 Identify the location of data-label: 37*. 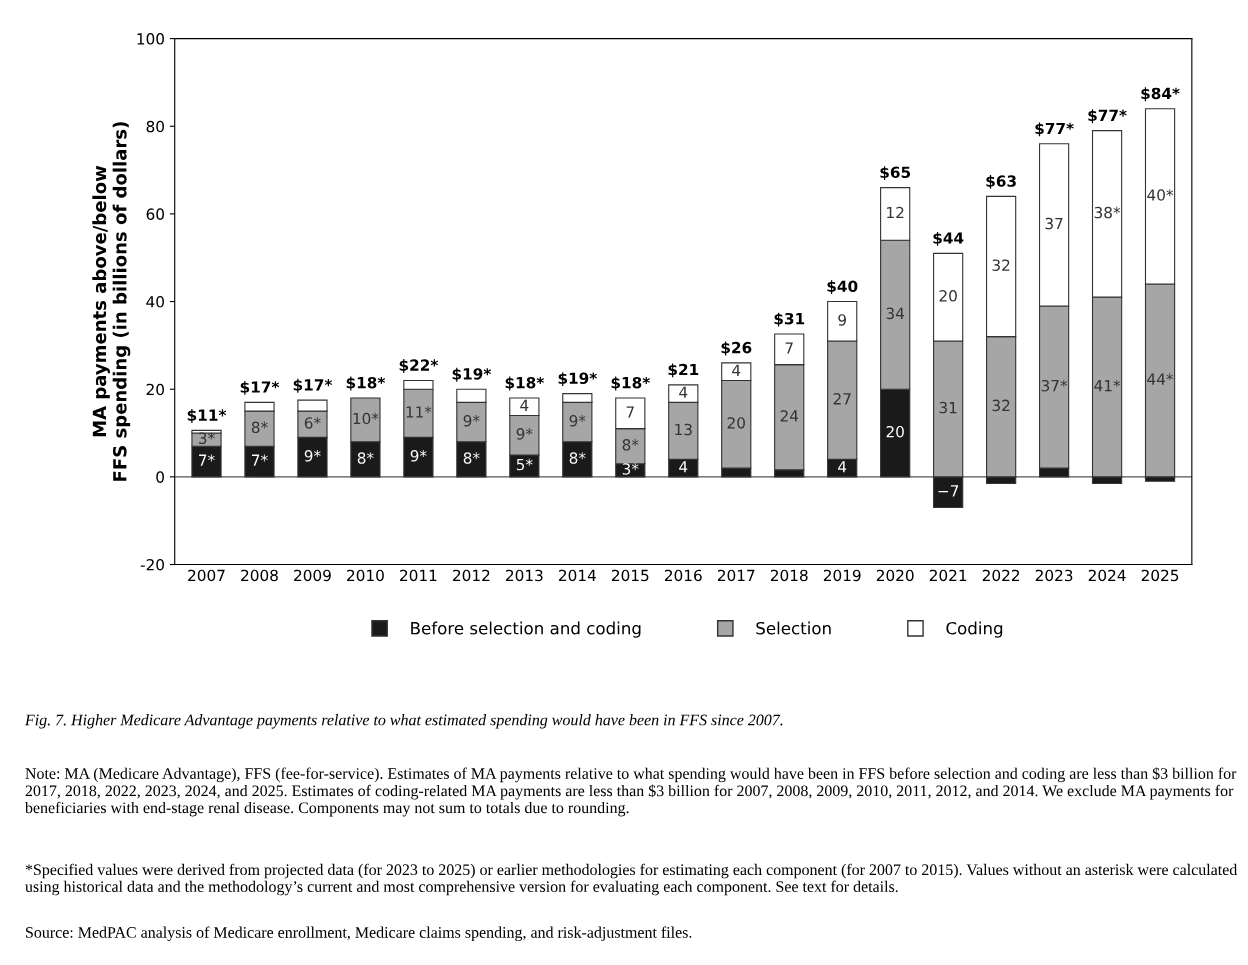
(1054, 385).